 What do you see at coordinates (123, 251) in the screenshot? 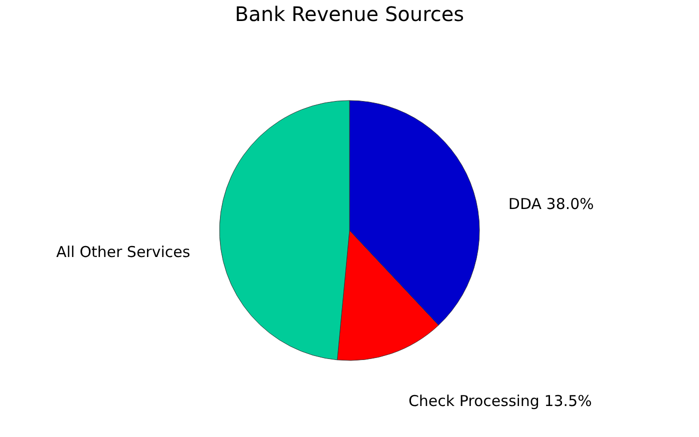
I see `slice-label: All Other Services` at bounding box center [123, 251].